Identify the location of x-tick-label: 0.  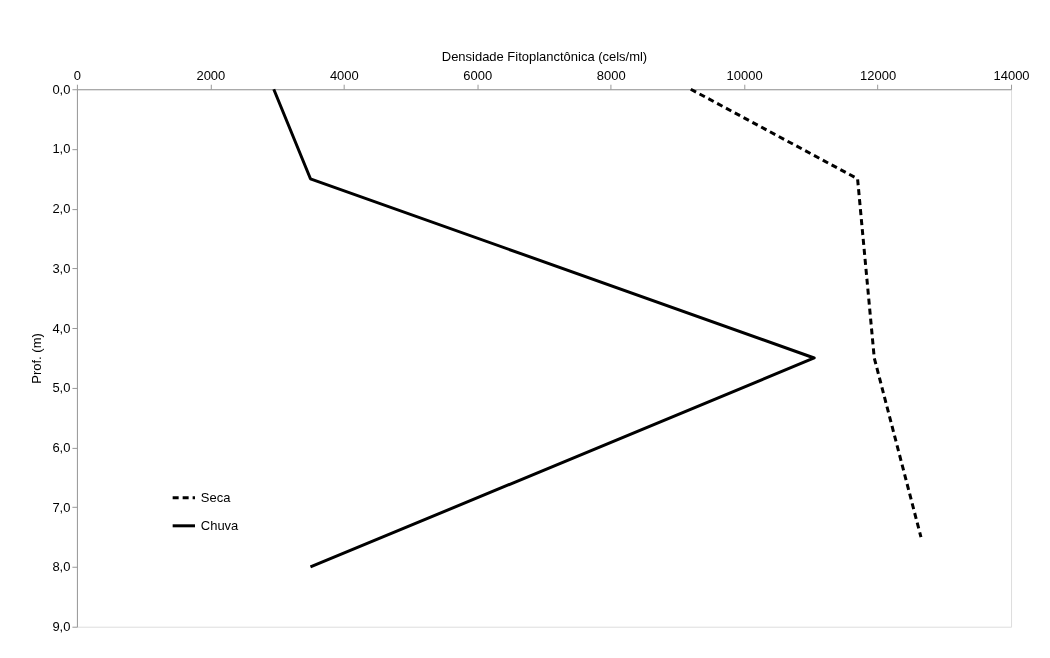
(77, 75).